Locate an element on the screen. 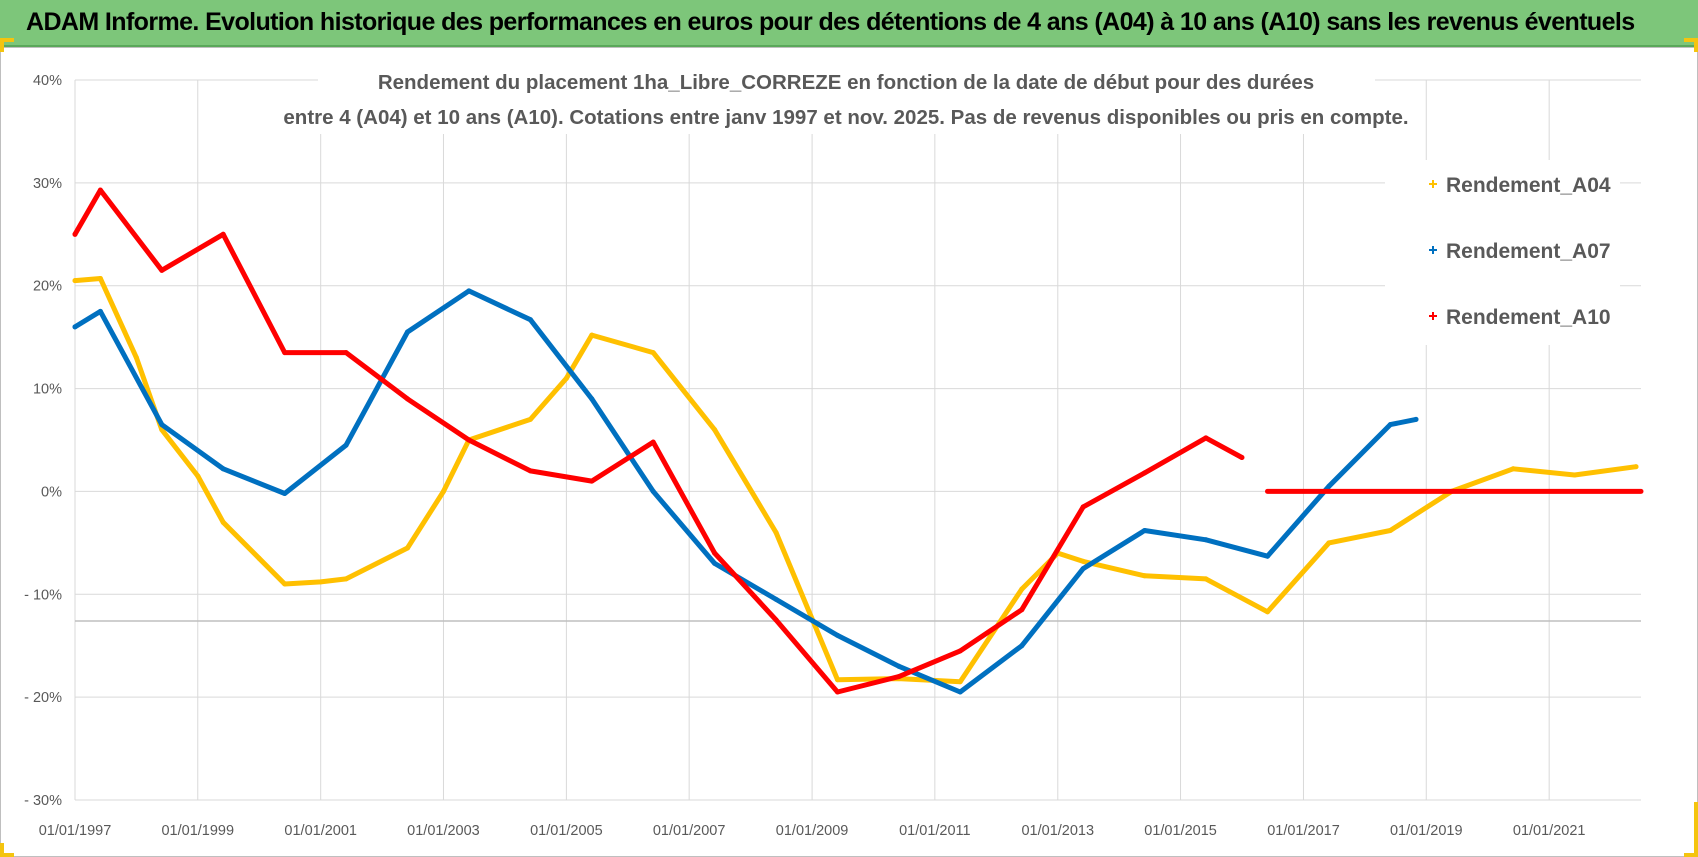 The height and width of the screenshot is (857, 1698). x-tick-label: 01/01/2005 is located at coordinates (566, 831).